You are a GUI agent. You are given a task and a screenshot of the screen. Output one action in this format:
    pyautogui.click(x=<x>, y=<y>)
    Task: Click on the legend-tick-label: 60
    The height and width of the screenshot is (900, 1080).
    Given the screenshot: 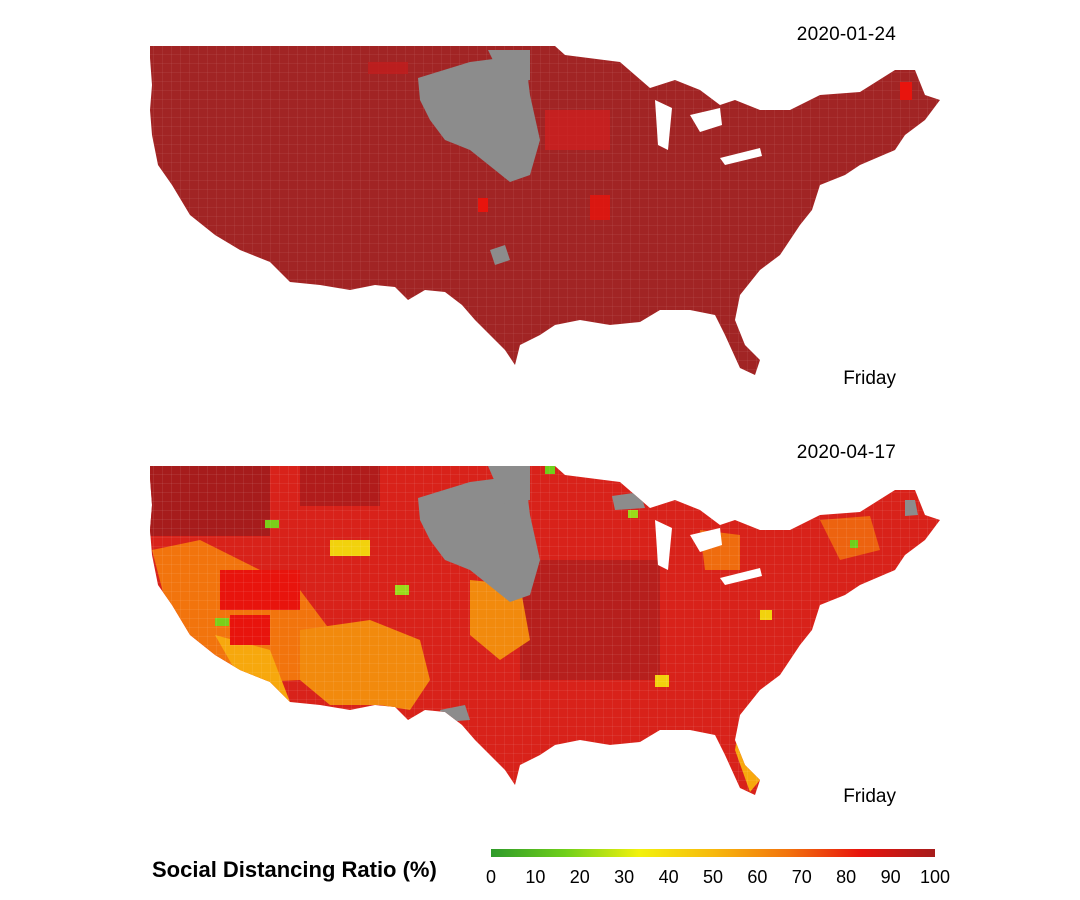 What is the action you would take?
    pyautogui.click(x=757, y=877)
    